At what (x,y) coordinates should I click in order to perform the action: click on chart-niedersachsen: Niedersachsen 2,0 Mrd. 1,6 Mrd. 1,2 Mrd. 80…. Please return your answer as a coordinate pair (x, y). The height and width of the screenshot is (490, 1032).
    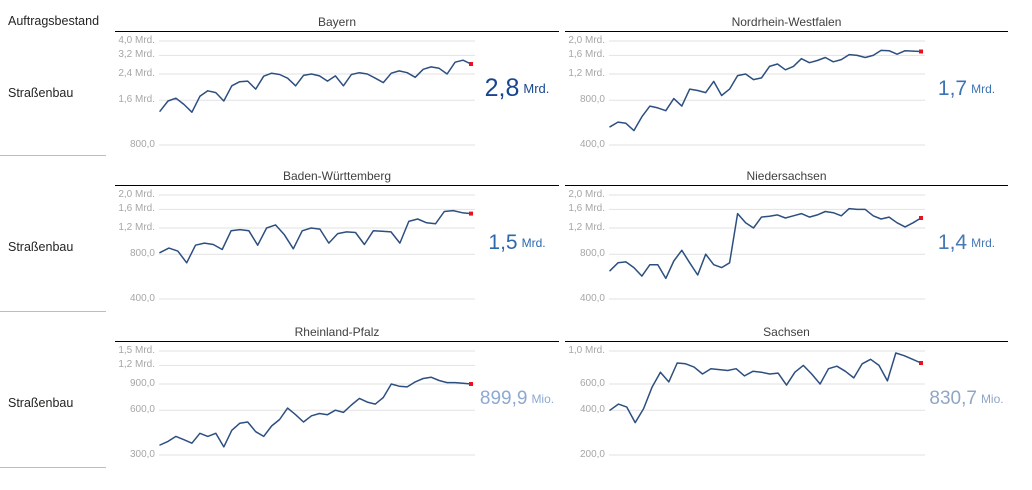
    Looking at the image, I should click on (786, 234).